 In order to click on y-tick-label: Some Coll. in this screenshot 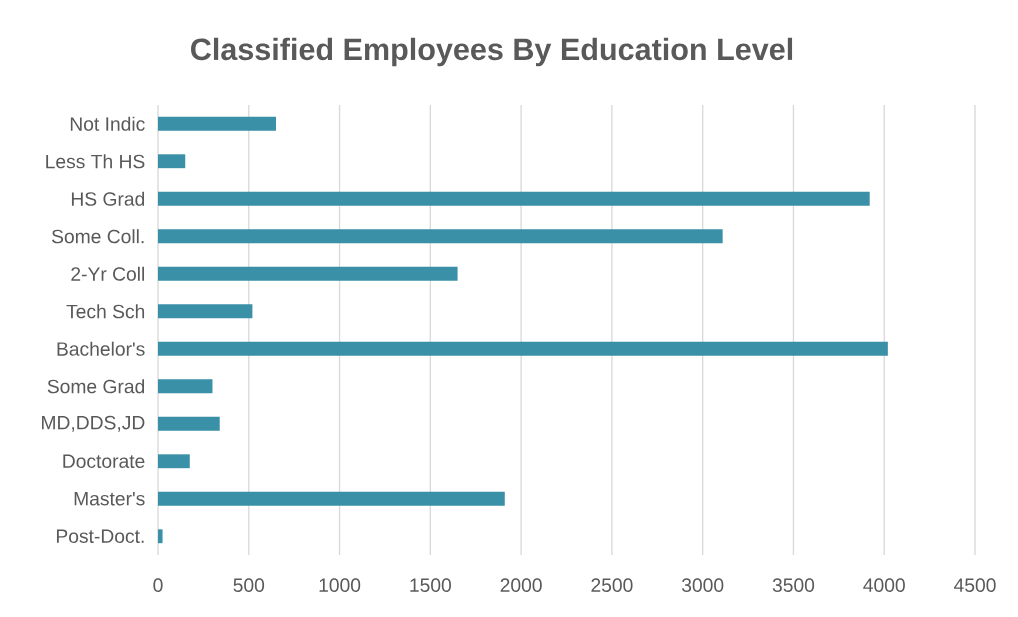, I will do `click(97, 236)`.